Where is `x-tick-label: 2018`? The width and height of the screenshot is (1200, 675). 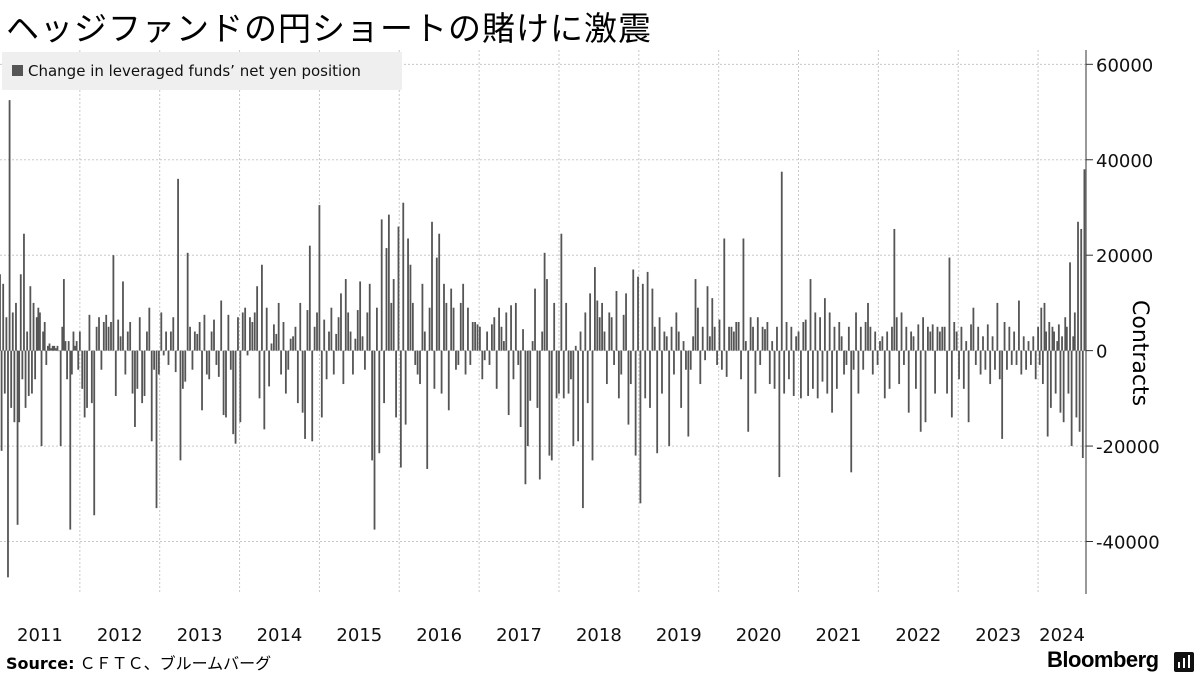 x-tick-label: 2018 is located at coordinates (599, 635).